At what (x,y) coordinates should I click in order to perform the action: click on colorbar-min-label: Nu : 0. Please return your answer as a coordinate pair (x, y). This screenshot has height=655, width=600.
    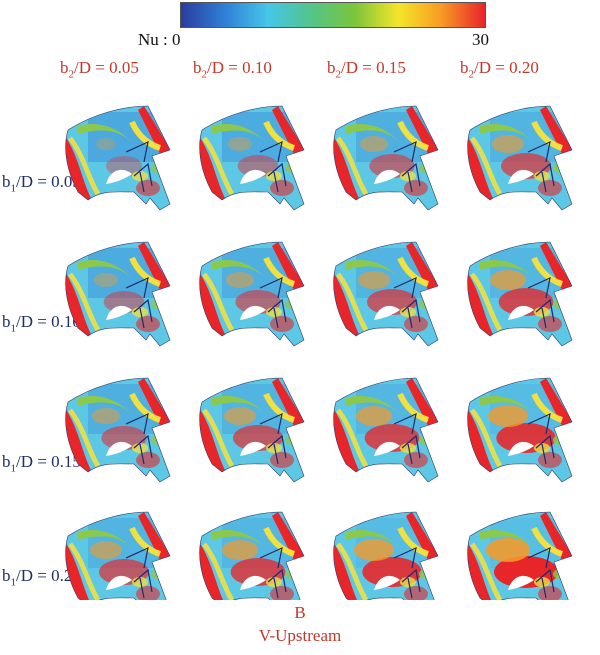
    Looking at the image, I should click on (159, 39).